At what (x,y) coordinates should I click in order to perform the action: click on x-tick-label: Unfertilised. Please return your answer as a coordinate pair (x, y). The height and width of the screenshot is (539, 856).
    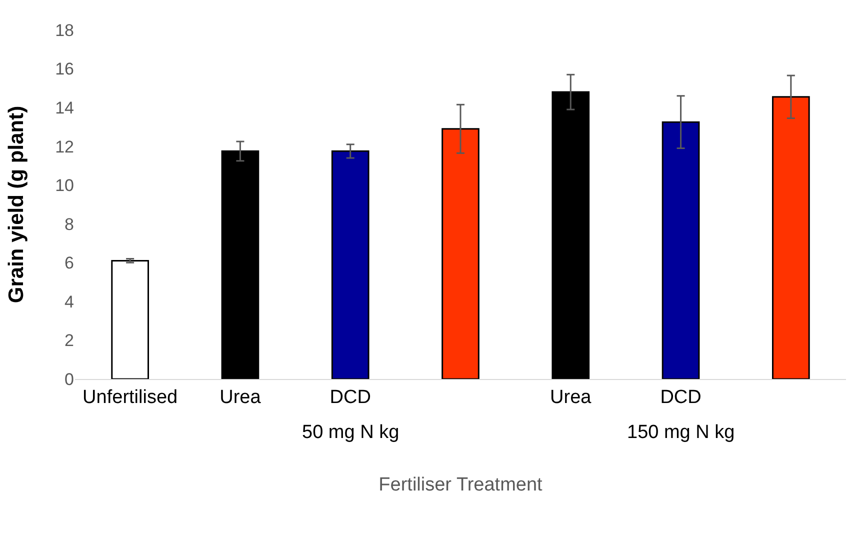
    Looking at the image, I should click on (130, 397).